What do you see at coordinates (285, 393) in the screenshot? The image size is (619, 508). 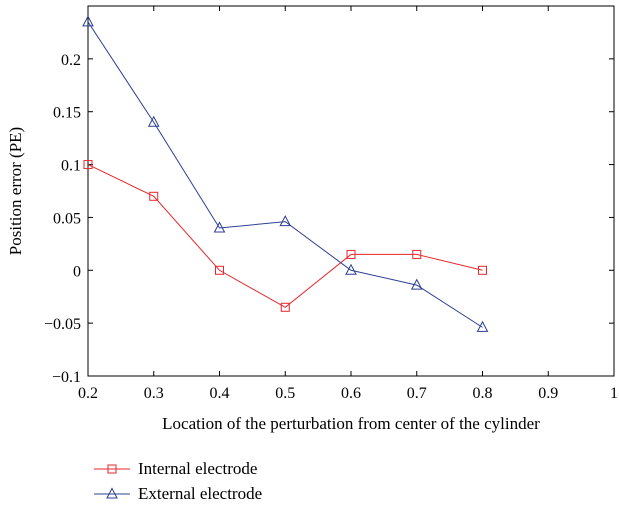 I see `x-tick-label-3: 0.5` at bounding box center [285, 393].